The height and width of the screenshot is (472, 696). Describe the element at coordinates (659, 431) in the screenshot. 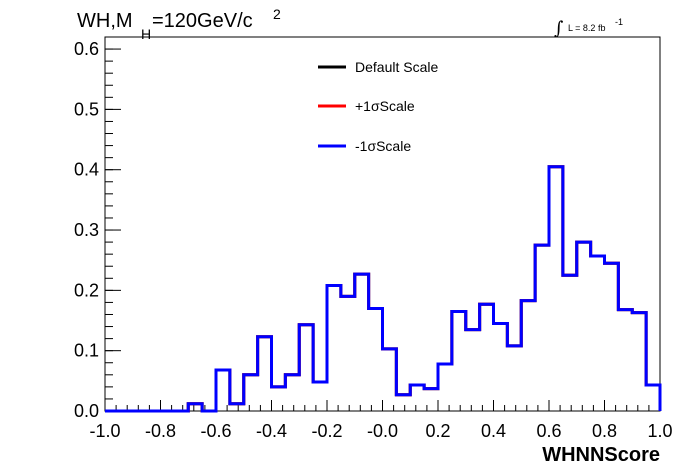

I see `x-tick-label: 1.0` at that location.